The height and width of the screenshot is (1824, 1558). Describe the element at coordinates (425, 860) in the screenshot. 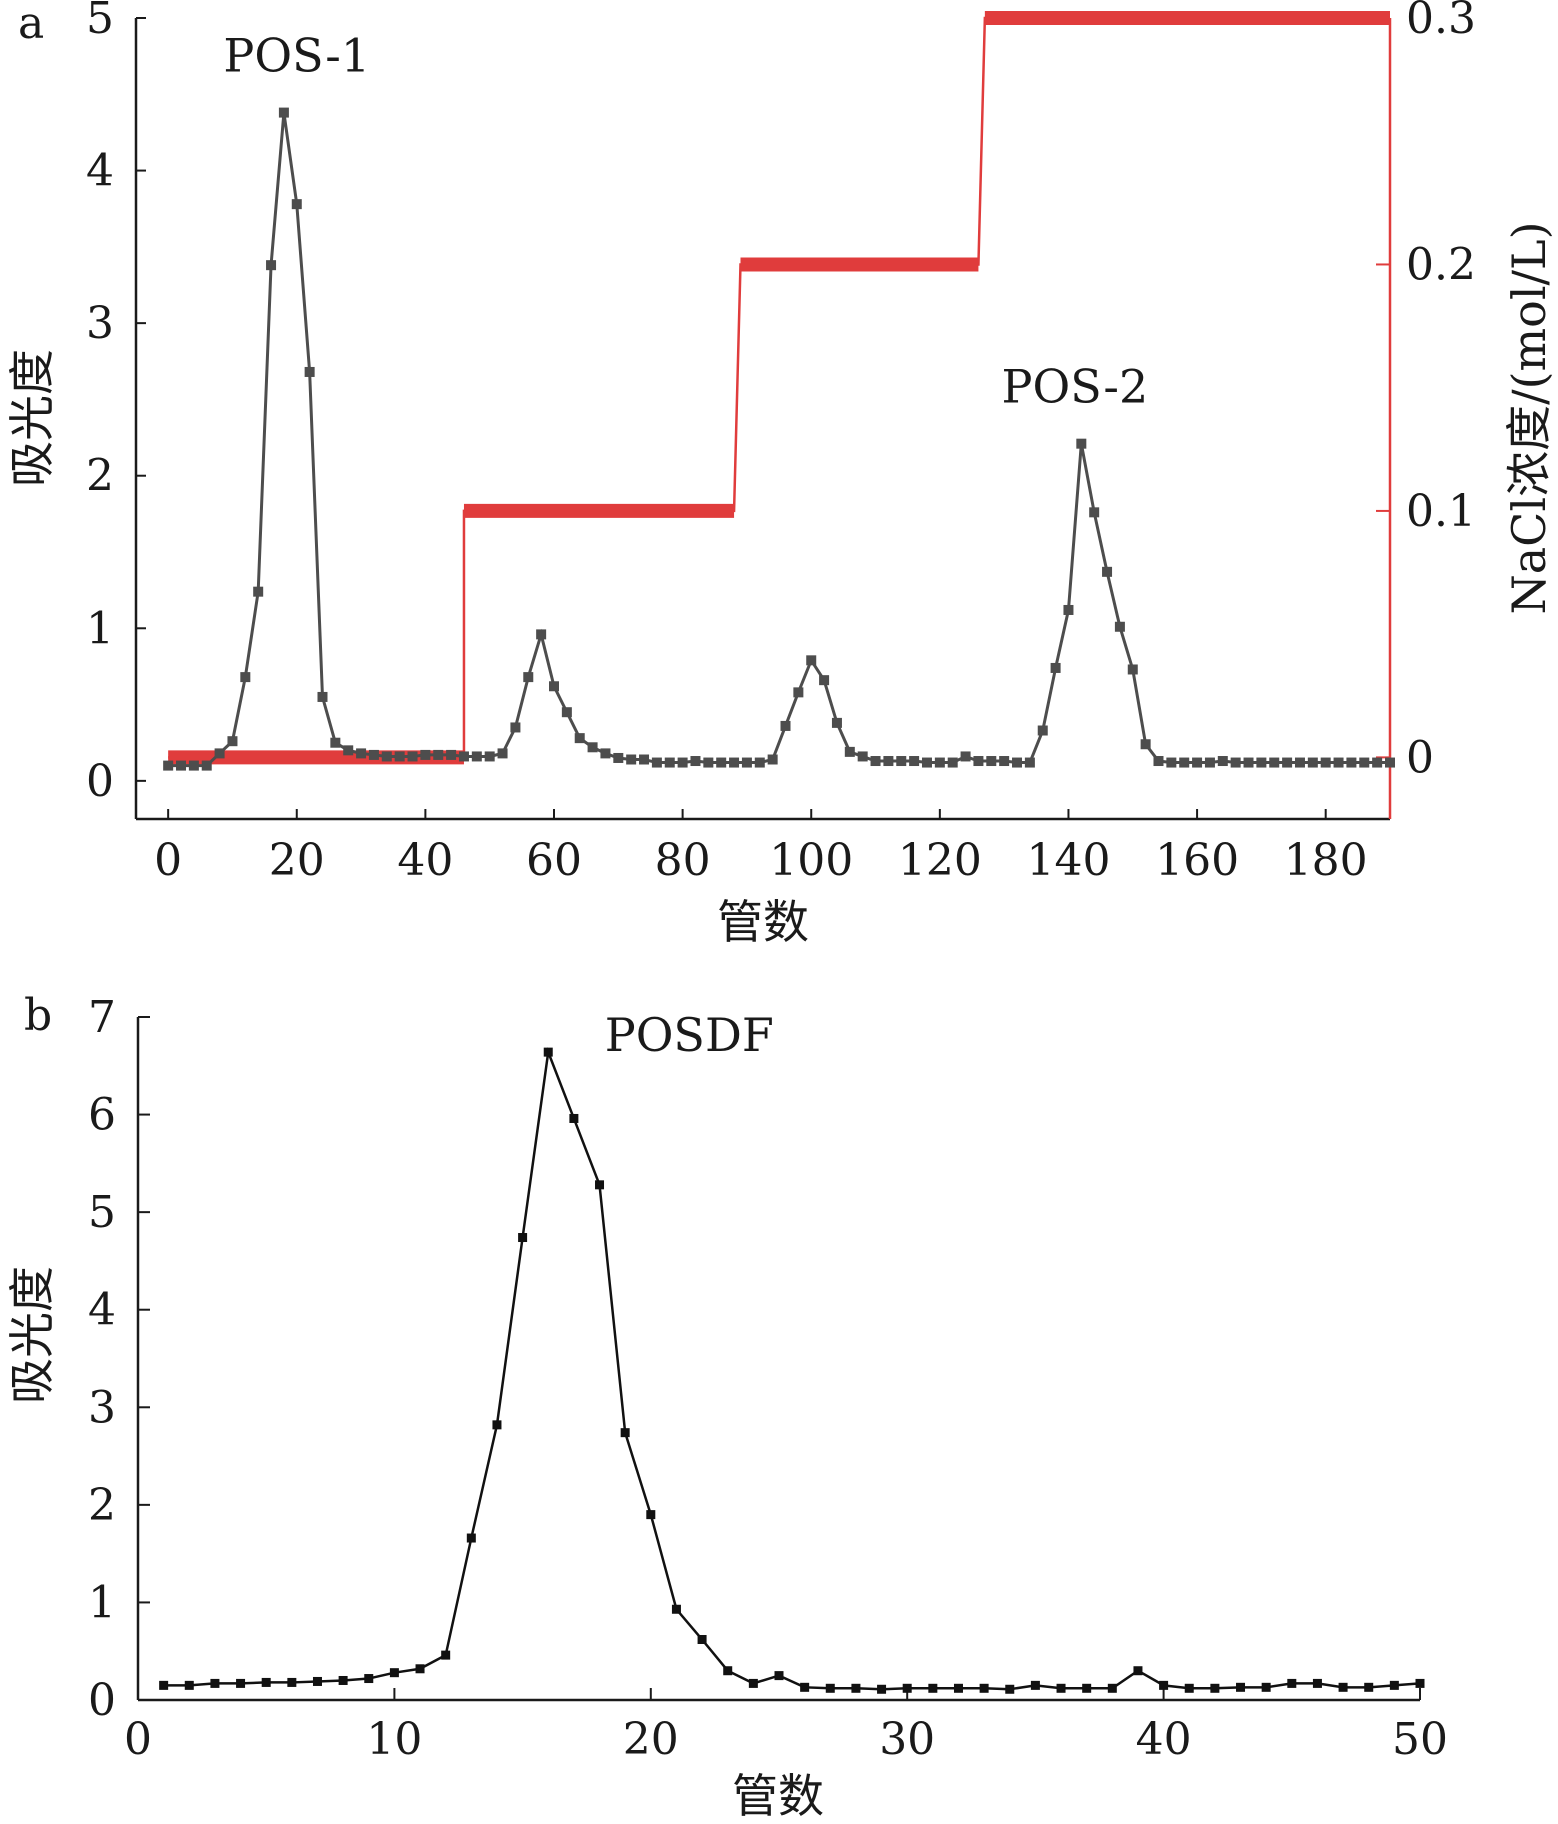

I see `panel-a-x-tick-label: 40` at that location.